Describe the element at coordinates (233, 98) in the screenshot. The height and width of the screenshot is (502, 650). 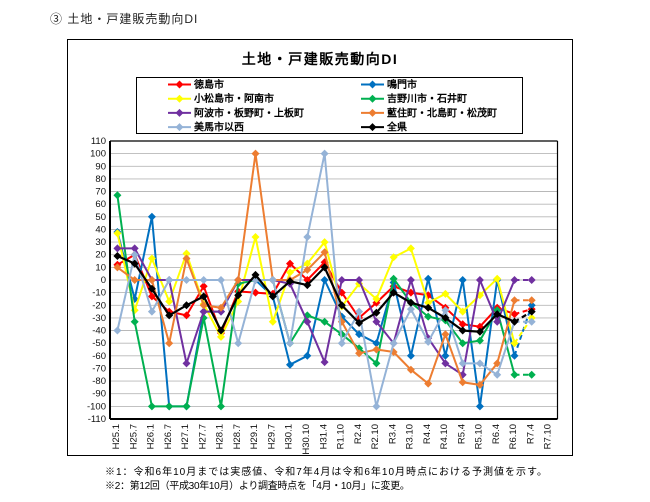
I see `svg-text: 小松島市・阿南市` at that location.